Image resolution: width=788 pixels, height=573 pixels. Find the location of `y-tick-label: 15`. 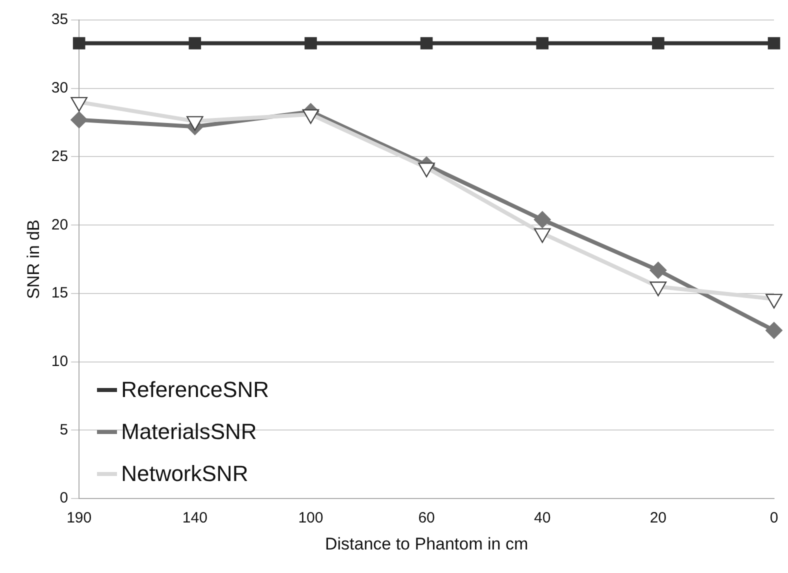

y-tick-label: 15 is located at coordinates (59, 293).